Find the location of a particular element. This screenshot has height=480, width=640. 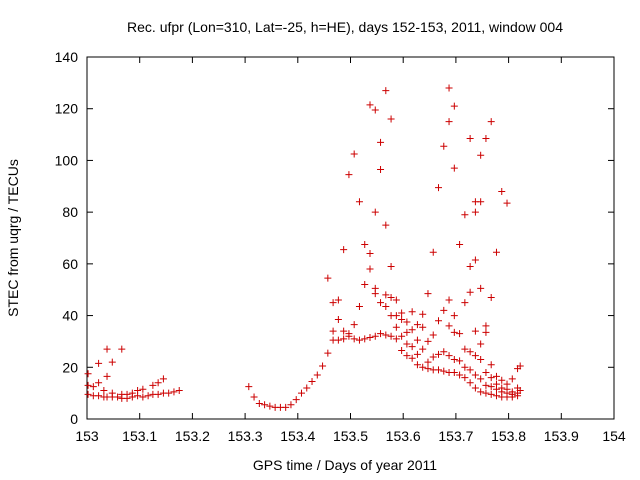

y-tick-label: 80 is located at coordinates (70, 212).